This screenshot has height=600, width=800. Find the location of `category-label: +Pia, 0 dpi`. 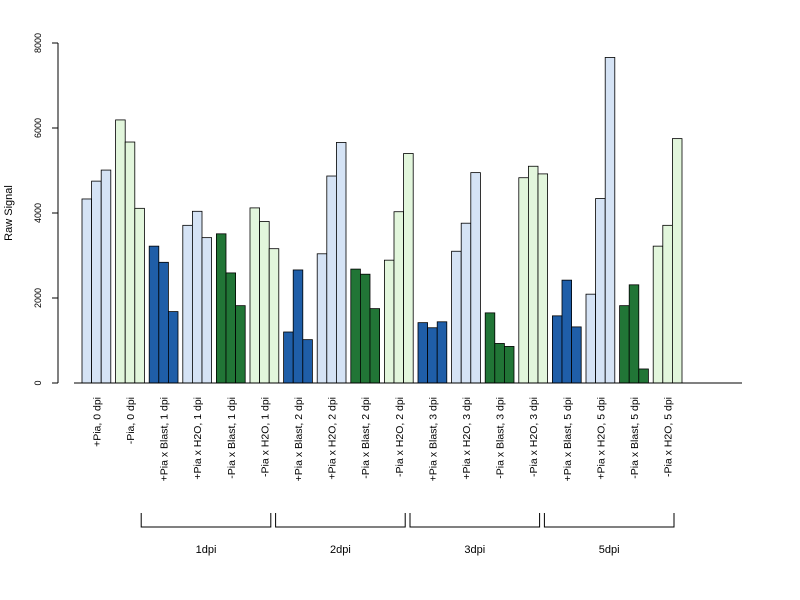

category-label: +Pia, 0 dpi is located at coordinates (97, 422).